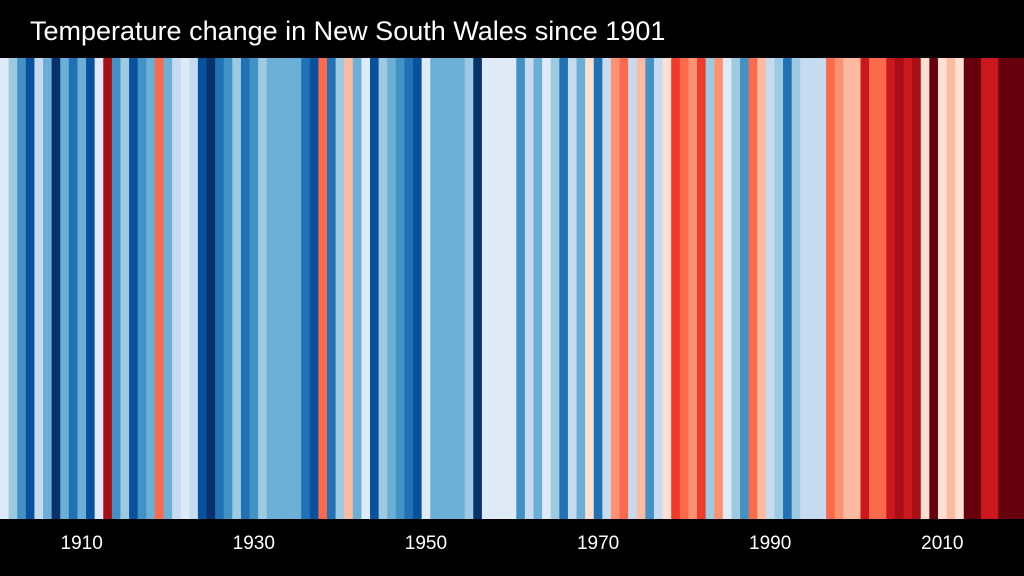  What do you see at coordinates (590, 288) in the screenshot?
I see `stripe-1969` at bounding box center [590, 288].